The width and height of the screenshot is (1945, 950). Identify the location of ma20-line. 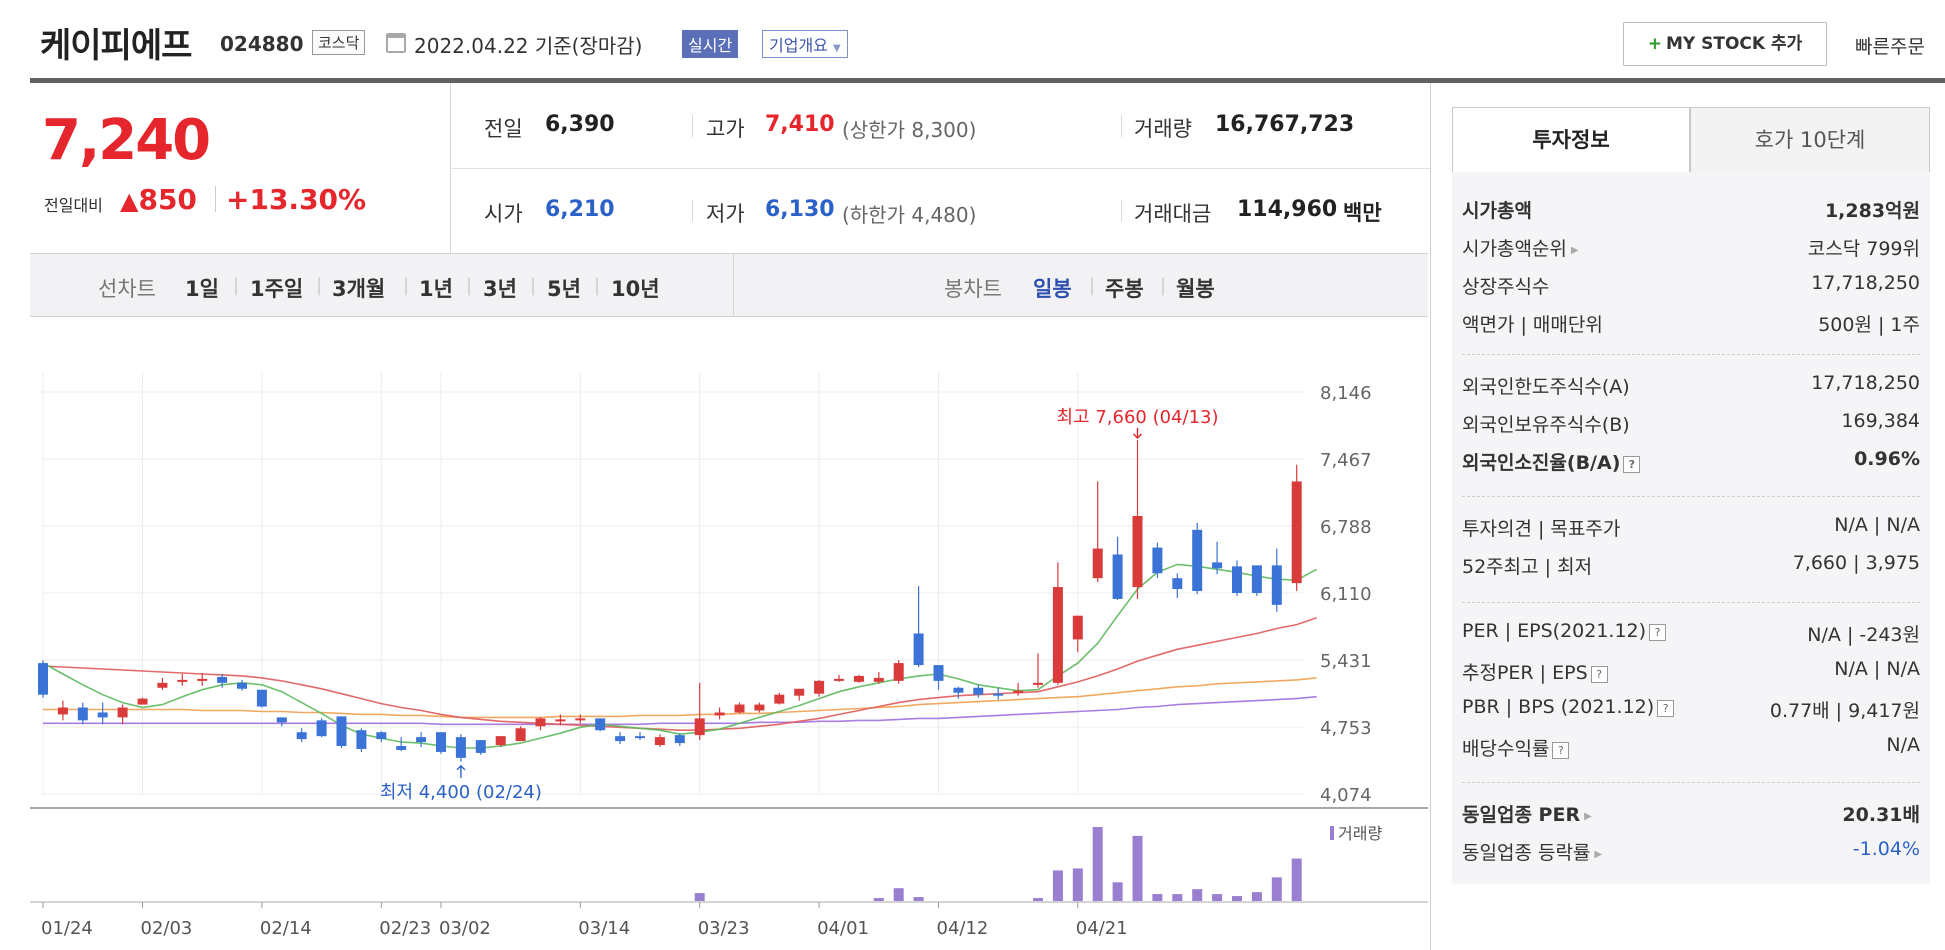
(679, 673).